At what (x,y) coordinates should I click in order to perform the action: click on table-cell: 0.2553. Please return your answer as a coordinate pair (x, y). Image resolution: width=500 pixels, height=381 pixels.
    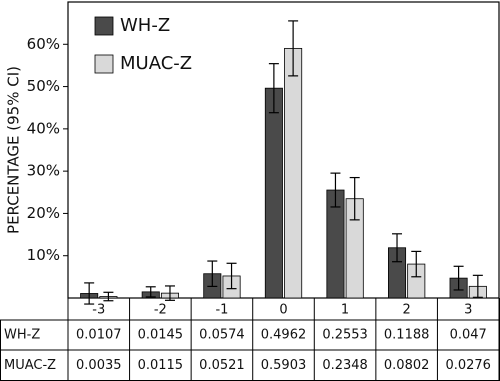
    Looking at the image, I should click on (345, 335).